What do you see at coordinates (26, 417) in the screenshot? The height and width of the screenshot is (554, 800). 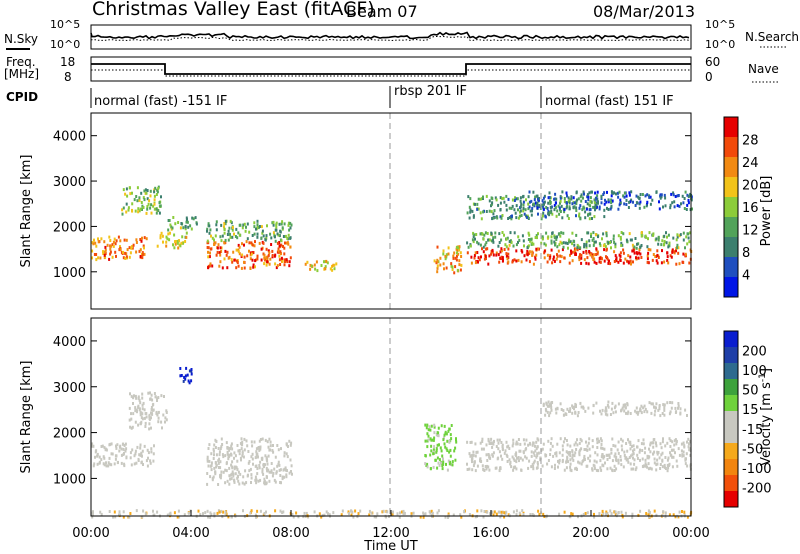 I see `velocity-ylabel: Slant Range [km]` at bounding box center [26, 417].